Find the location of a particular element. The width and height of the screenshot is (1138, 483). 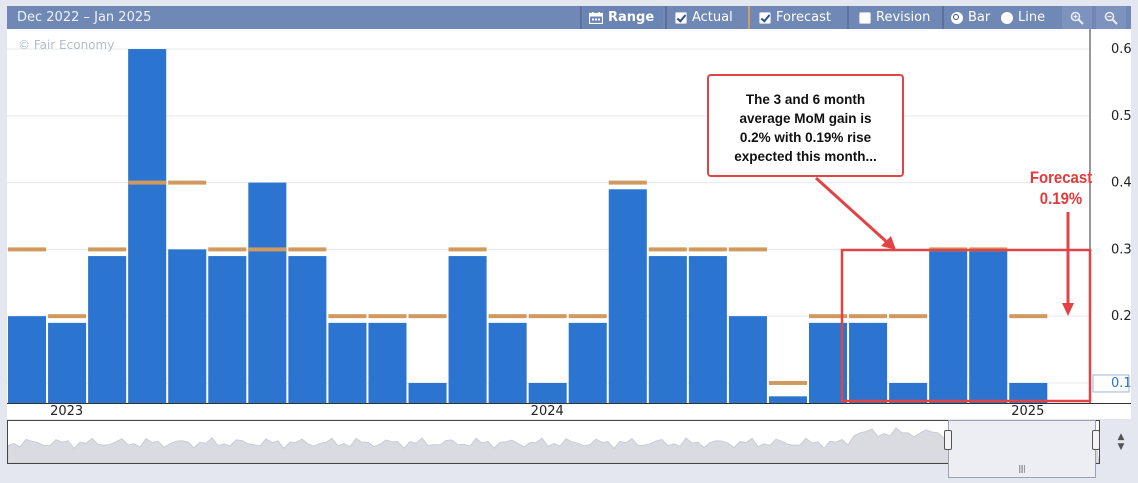

forecast-label: Forecast is located at coordinates (804, 17).